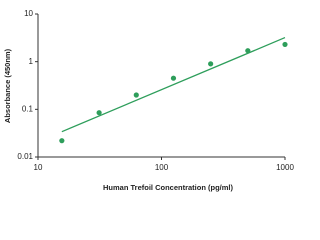 The width and height of the screenshot is (320, 240). What do you see at coordinates (31, 61) in the screenshot?
I see `y-tick-label: 1` at bounding box center [31, 61].